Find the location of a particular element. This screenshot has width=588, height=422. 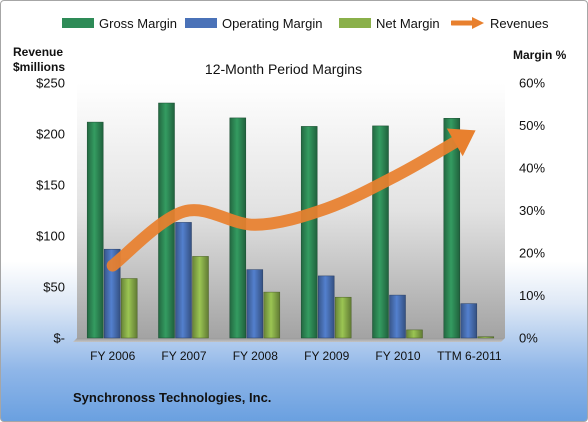

legend-swatch-net-margin is located at coordinates (355, 23).